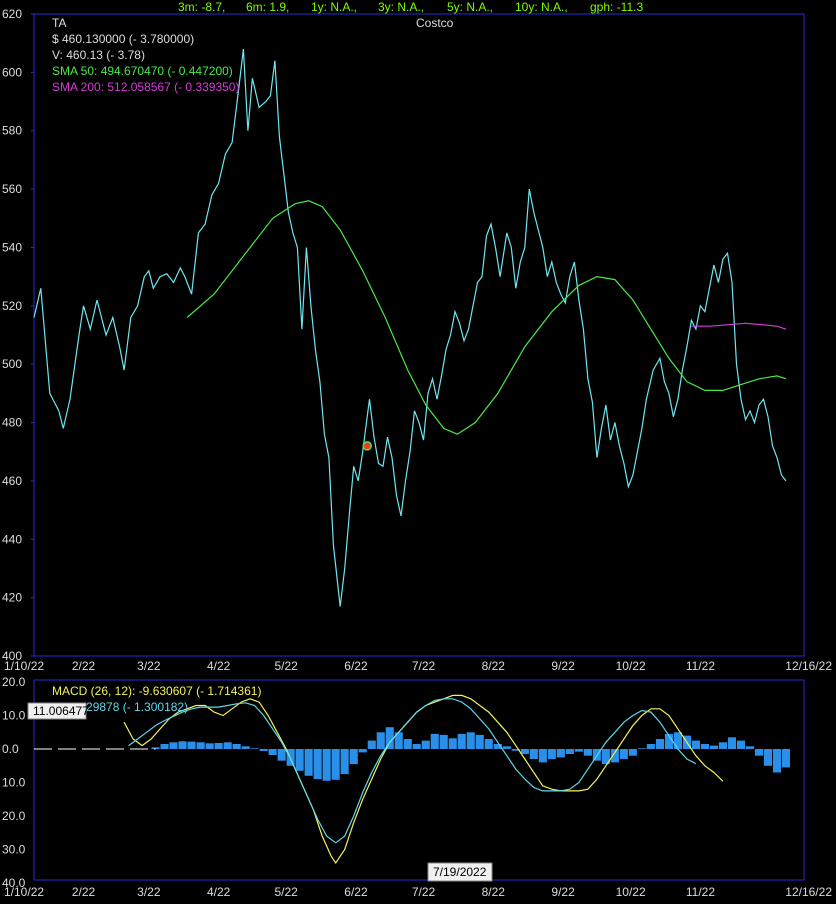 The height and width of the screenshot is (904, 836). What do you see at coordinates (334, 7) in the screenshot?
I see `header-stat: 1y: N.A.,` at bounding box center [334, 7].